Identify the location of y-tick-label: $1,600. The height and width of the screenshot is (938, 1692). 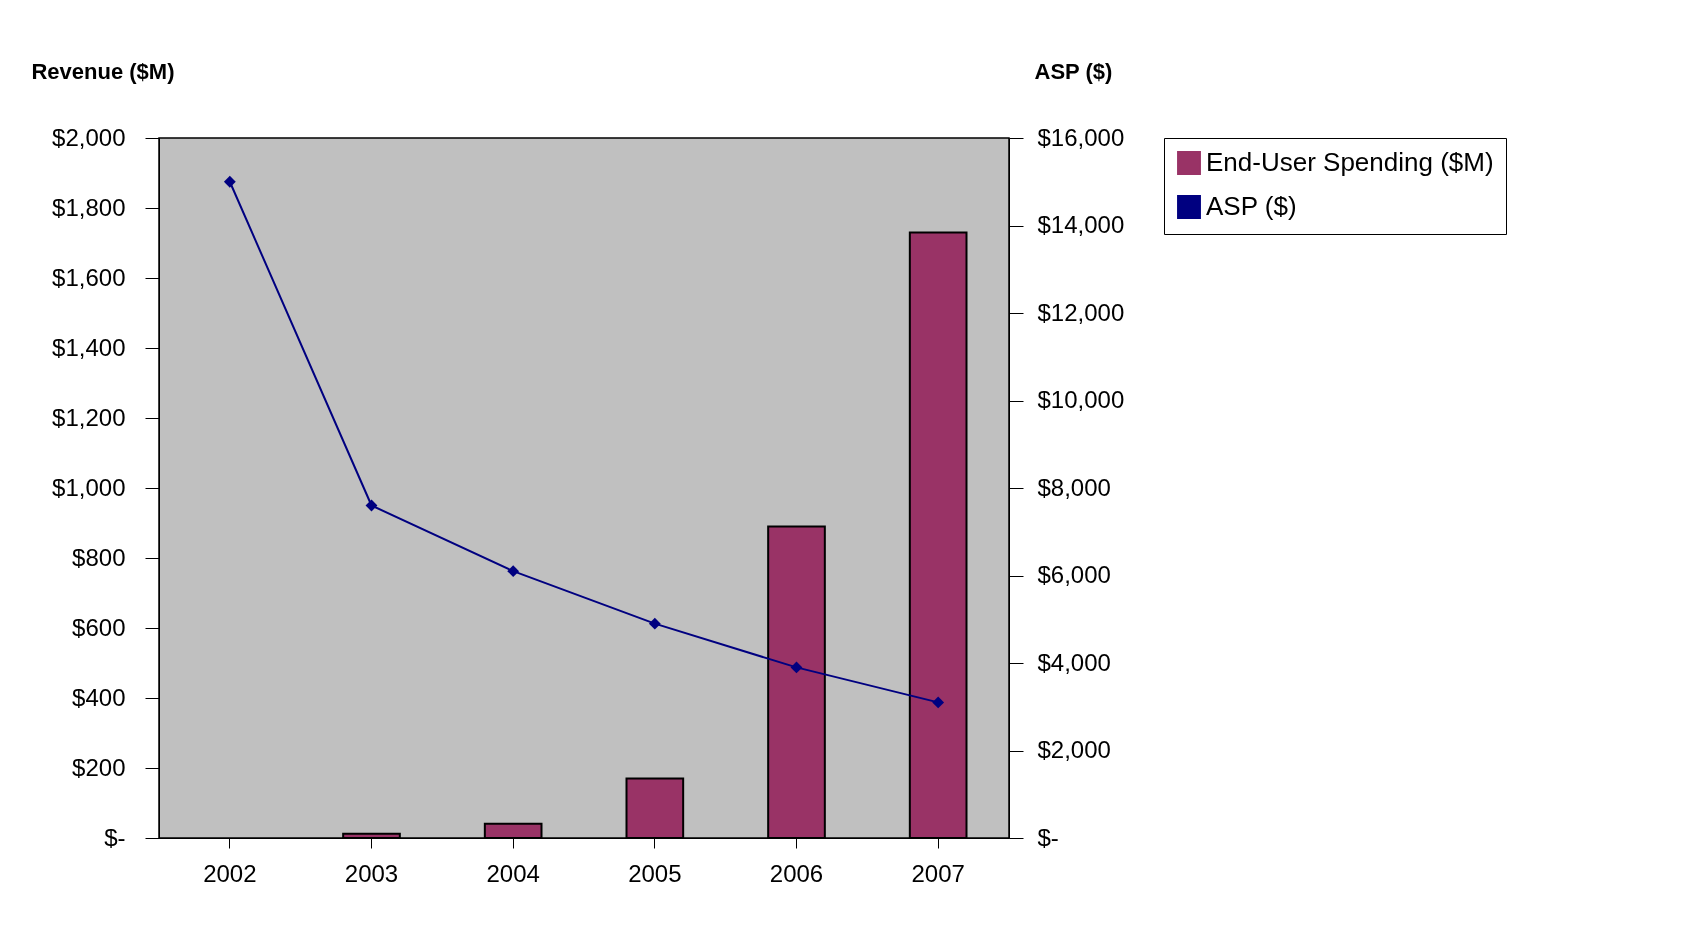
(89, 277).